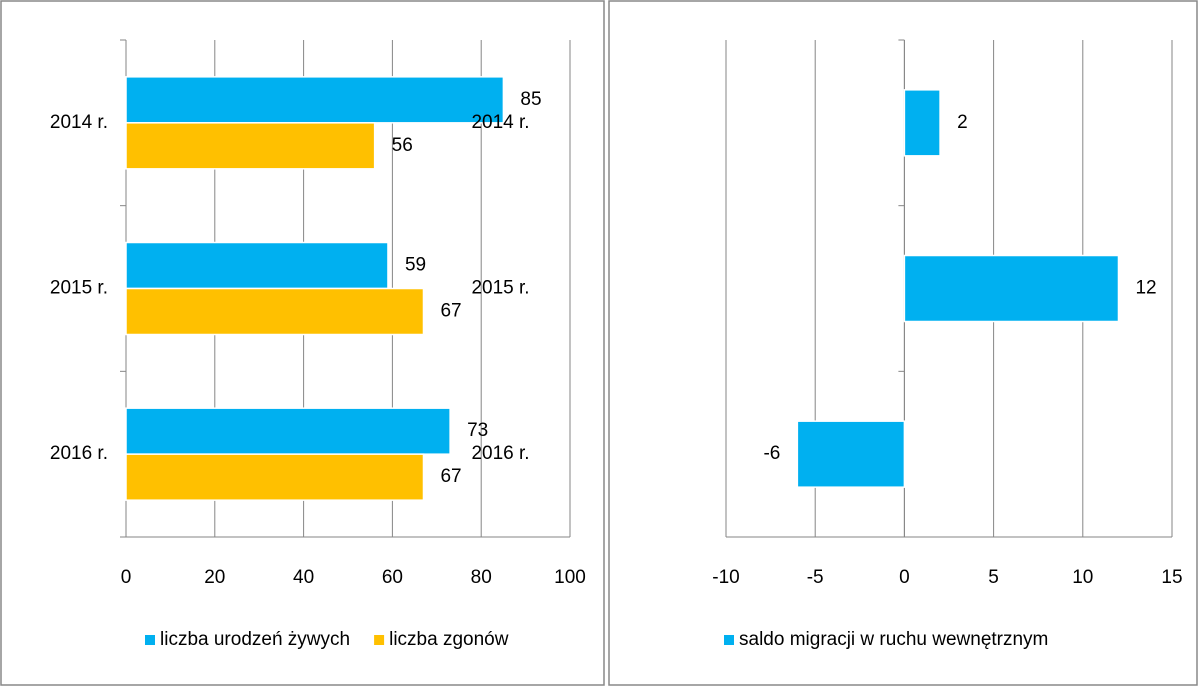 Image resolution: width=1198 pixels, height=686 pixels. Describe the element at coordinates (303, 577) in the screenshot. I see `x-tick-label: 40` at that location.